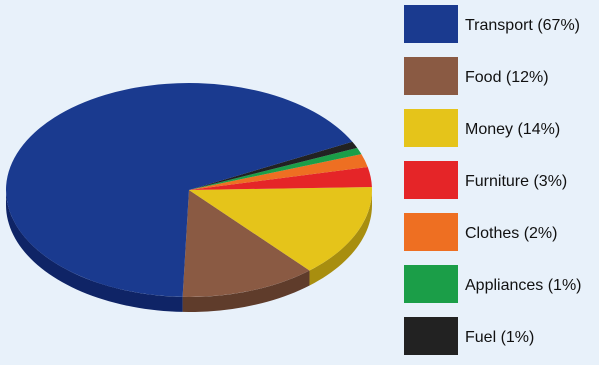 The width and height of the screenshot is (599, 365). What do you see at coordinates (246, 291) in the screenshot?
I see `pie-slice-side-food` at bounding box center [246, 291].